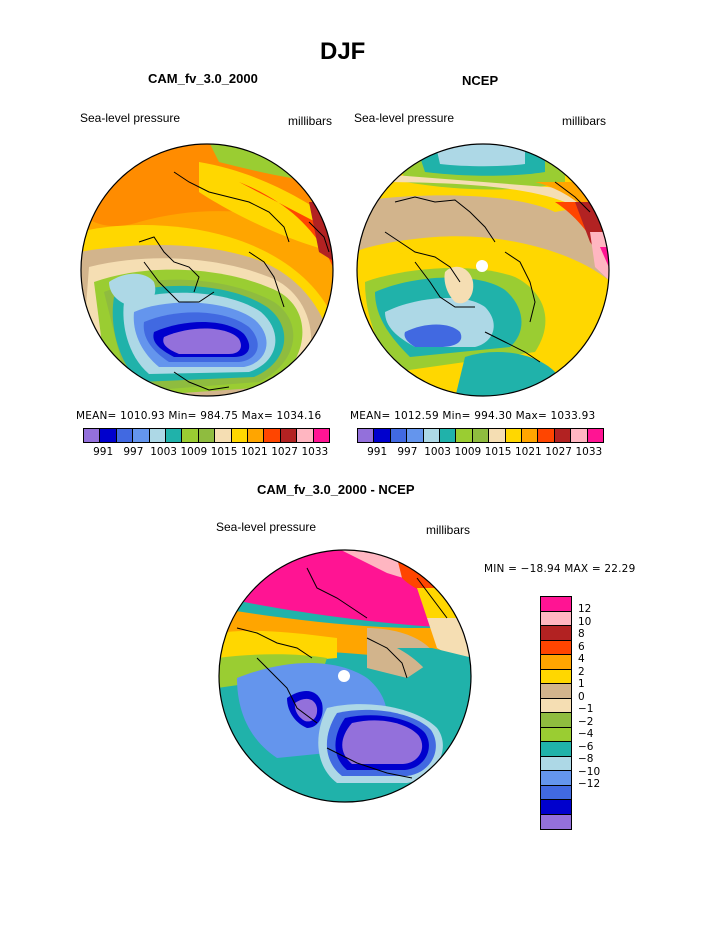 The height and width of the screenshot is (935, 723). I want to click on colorbar-model: 991 997 1003 1009 1015 1021 1027 1033, so click(206, 443).